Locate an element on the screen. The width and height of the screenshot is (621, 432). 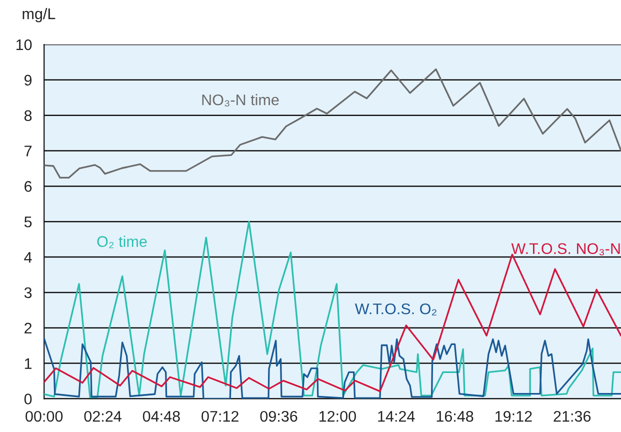
x-tick-label: 16:48 is located at coordinates (455, 416).